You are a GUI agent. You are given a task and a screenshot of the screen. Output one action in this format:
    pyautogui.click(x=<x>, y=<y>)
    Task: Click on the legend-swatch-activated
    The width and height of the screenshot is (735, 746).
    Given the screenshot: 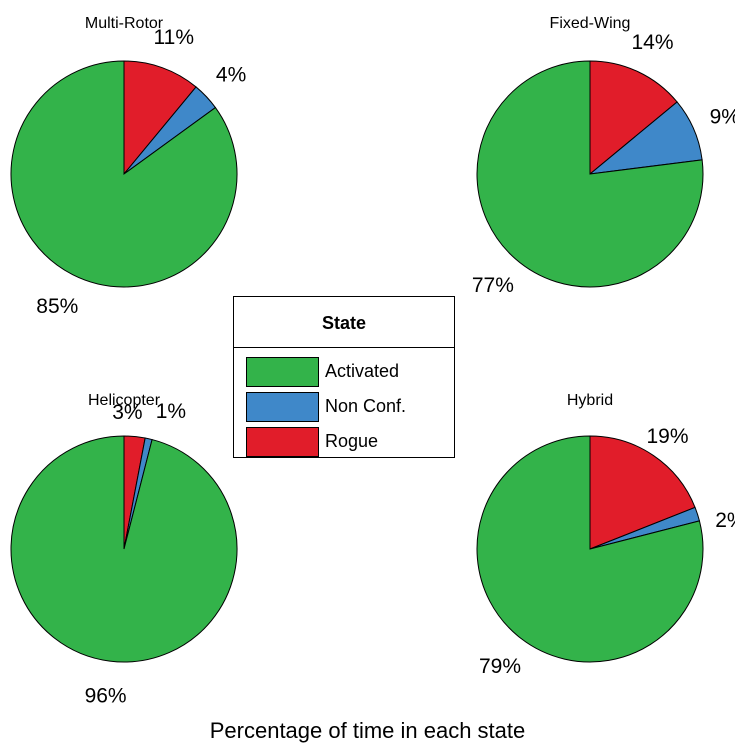 What is the action you would take?
    pyautogui.click(x=282, y=371)
    